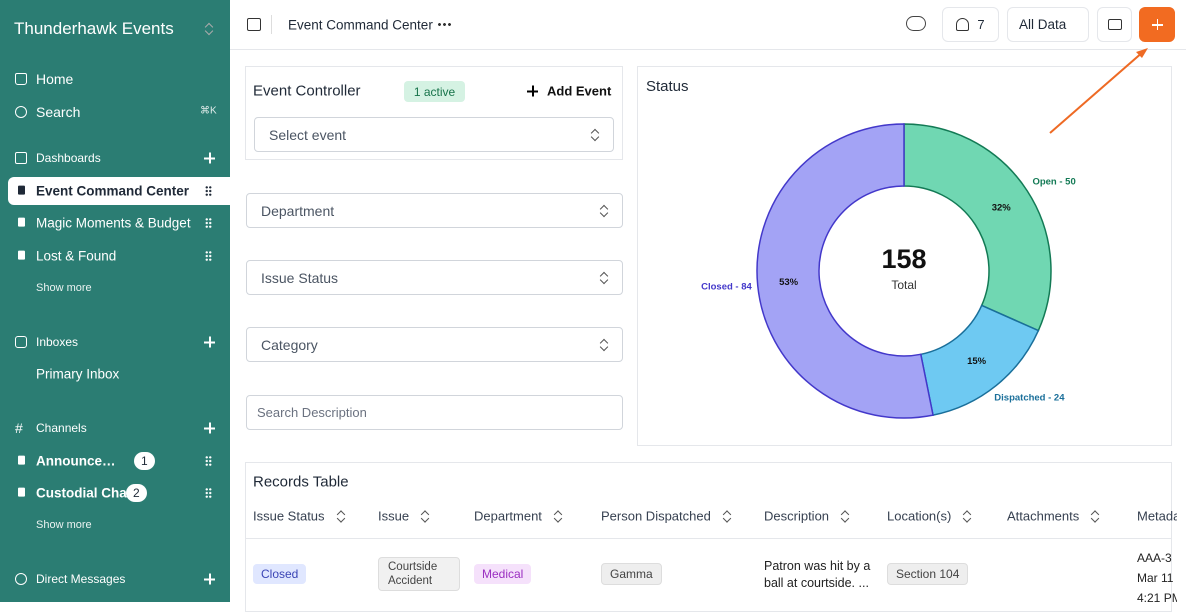 The height and width of the screenshot is (612, 1186). Describe the element at coordinates (271, 24) in the screenshot. I see `divider` at that location.